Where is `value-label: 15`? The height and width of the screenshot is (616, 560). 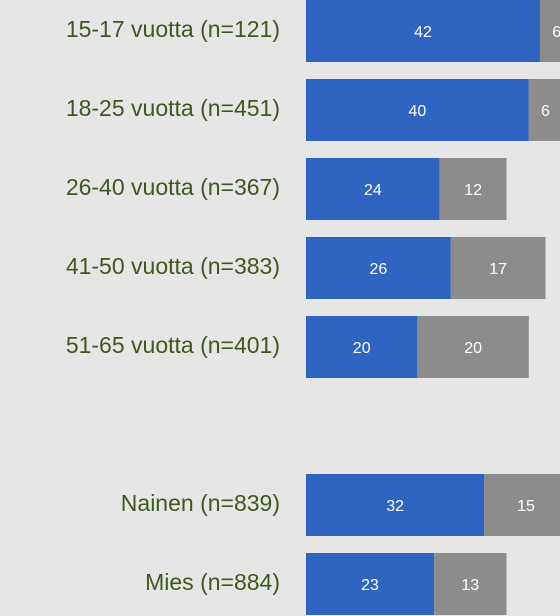
value-label: 15 is located at coordinates (526, 506).